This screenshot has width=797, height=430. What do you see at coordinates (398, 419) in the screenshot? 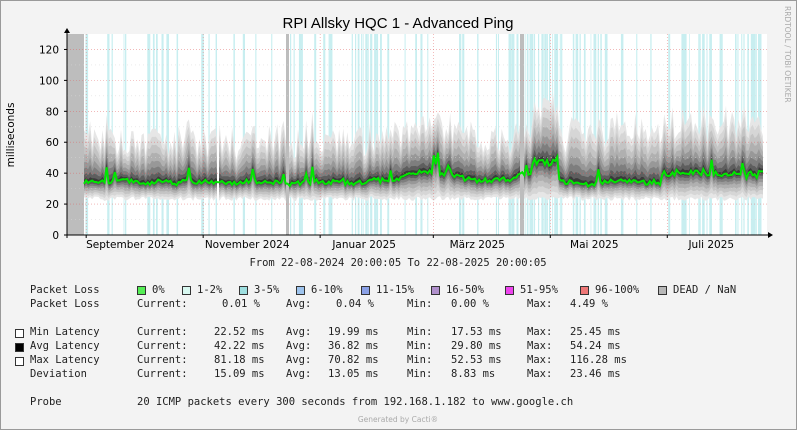
I see `footer-generated: Generated by Cacti®` at bounding box center [398, 419].